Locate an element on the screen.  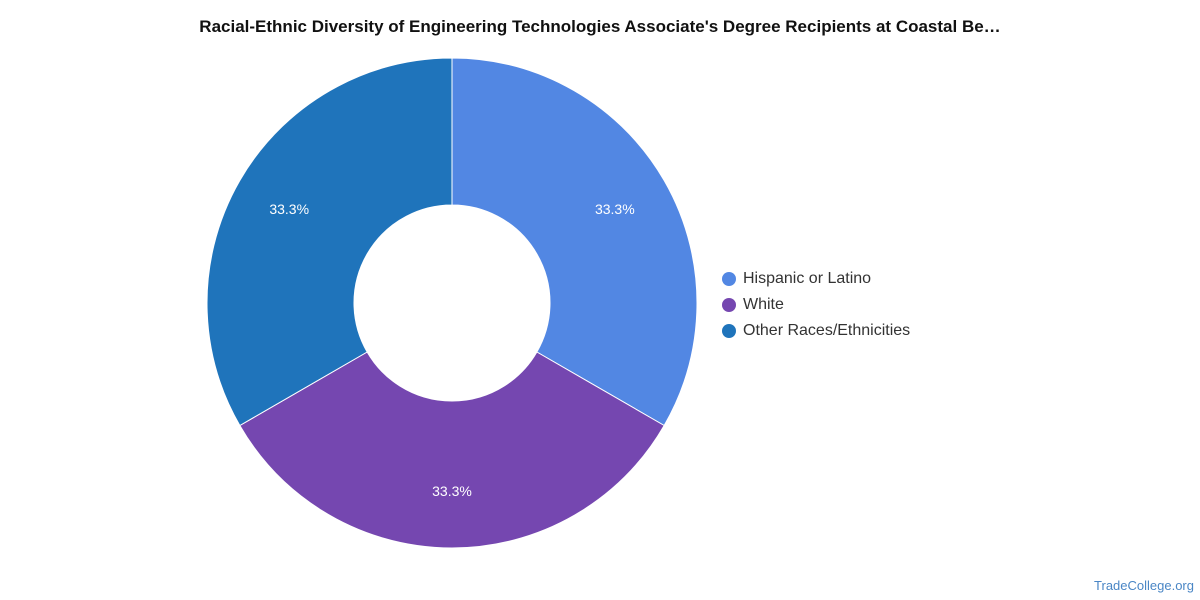
legend-item-white: White is located at coordinates (816, 305).